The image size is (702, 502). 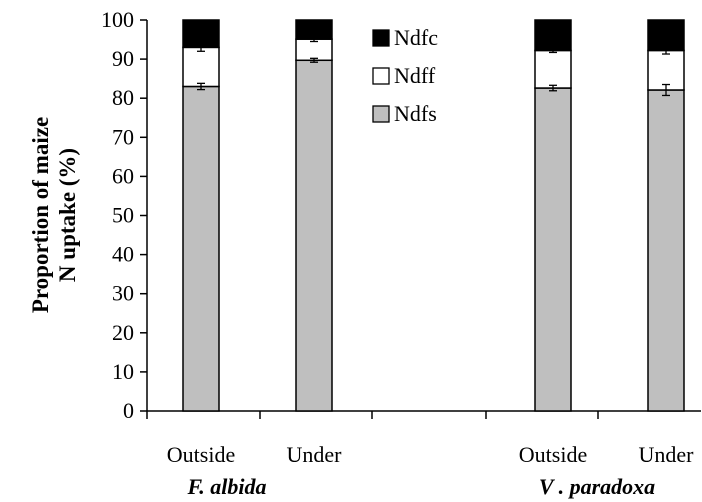 I want to click on legend-label-ndfc: Ndfc, so click(x=416, y=37).